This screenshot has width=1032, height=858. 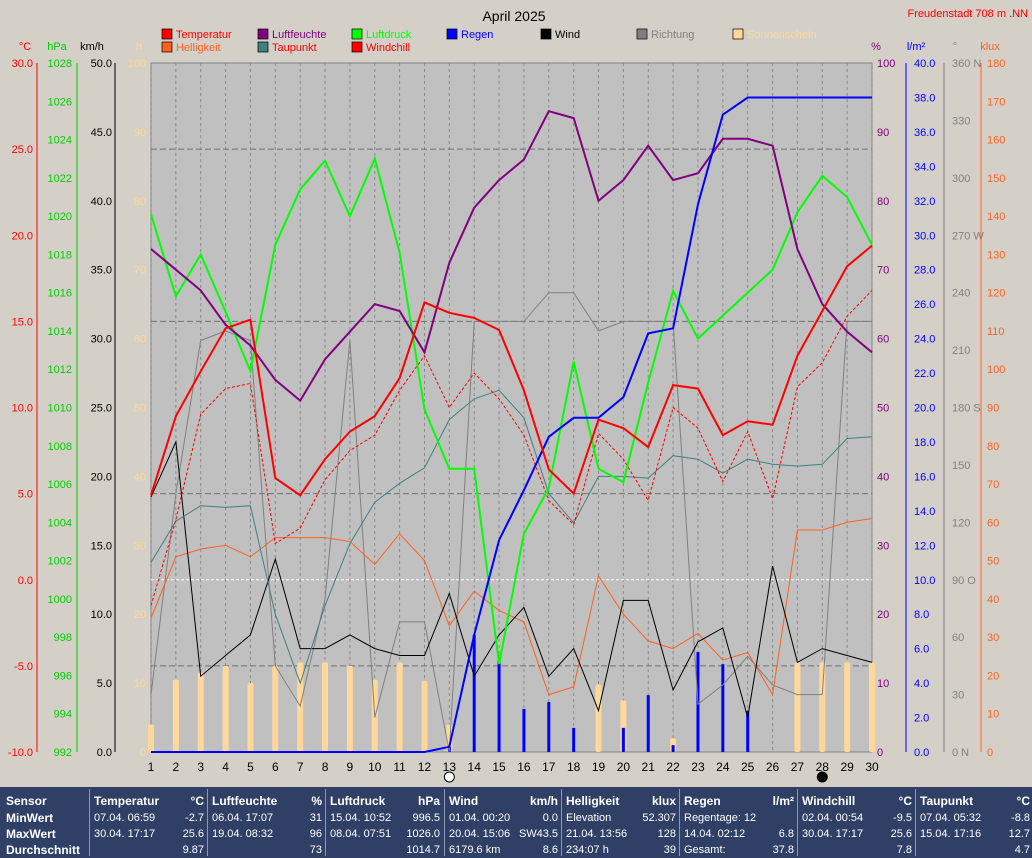 I want to click on axis-tick-dir-7: 150, so click(x=961, y=466).